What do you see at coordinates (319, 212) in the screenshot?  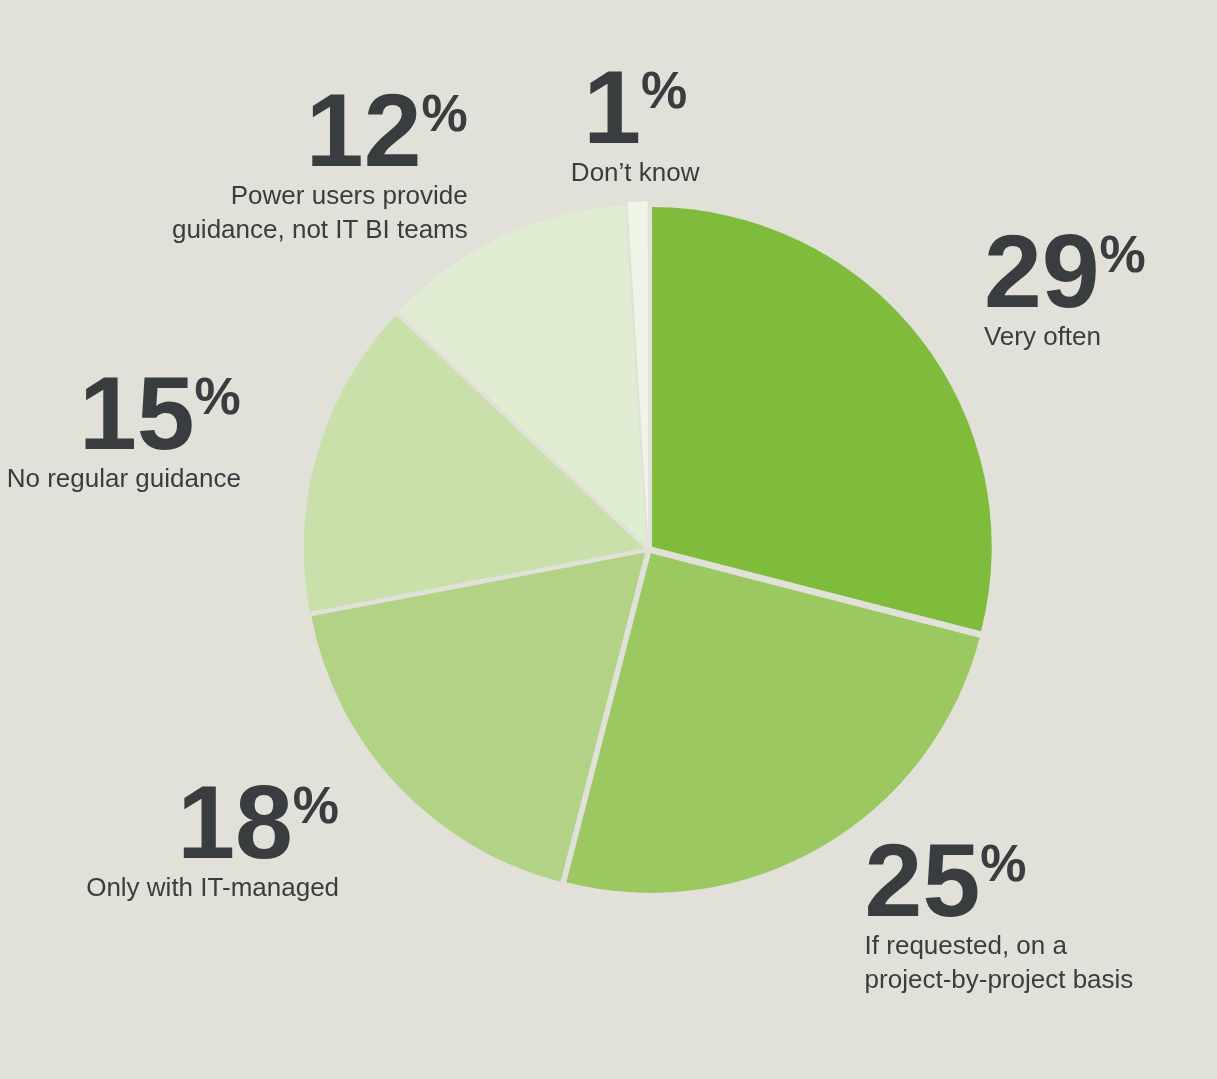 I see `slice-label: Power users provide guidance, not IT BI teams` at bounding box center [319, 212].